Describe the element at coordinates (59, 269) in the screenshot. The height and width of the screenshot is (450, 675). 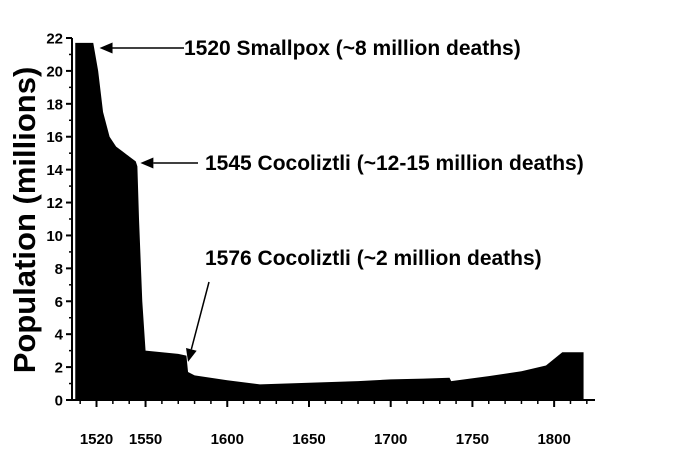
I see `y-tick-label: 8` at that location.